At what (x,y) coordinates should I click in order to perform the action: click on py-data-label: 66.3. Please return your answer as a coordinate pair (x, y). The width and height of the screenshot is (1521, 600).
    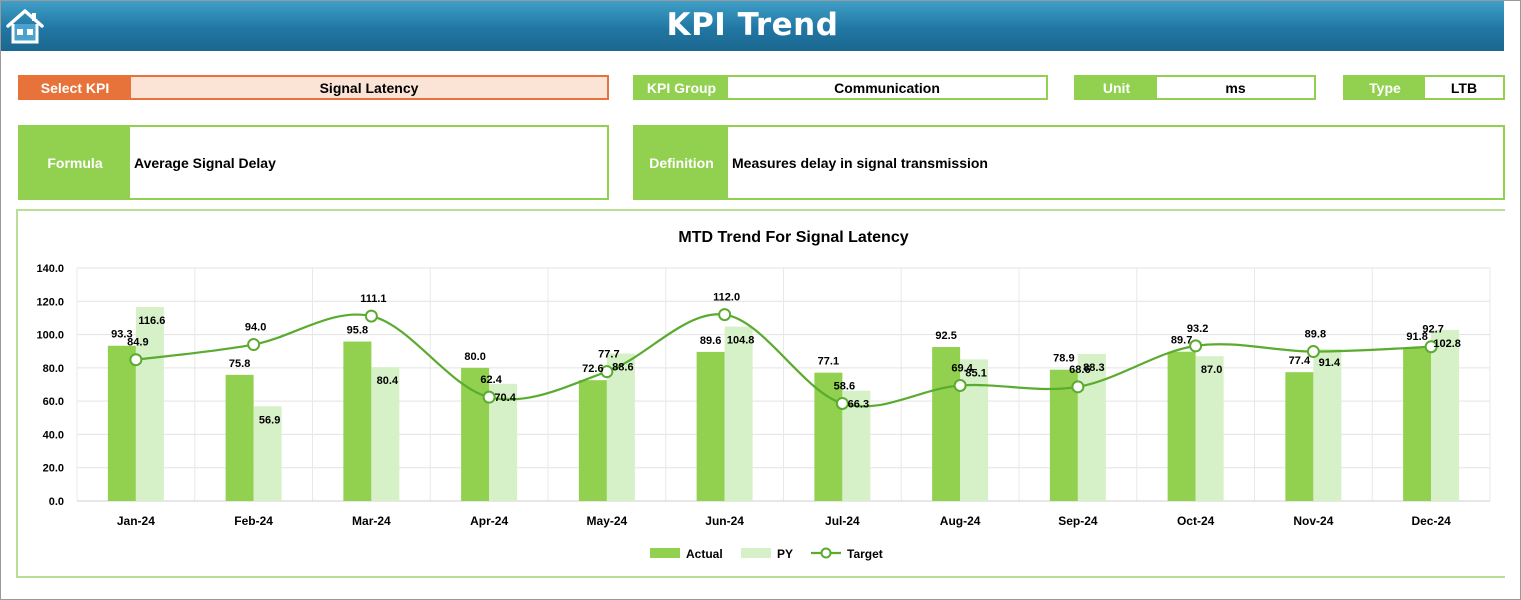
    Looking at the image, I should click on (858, 405).